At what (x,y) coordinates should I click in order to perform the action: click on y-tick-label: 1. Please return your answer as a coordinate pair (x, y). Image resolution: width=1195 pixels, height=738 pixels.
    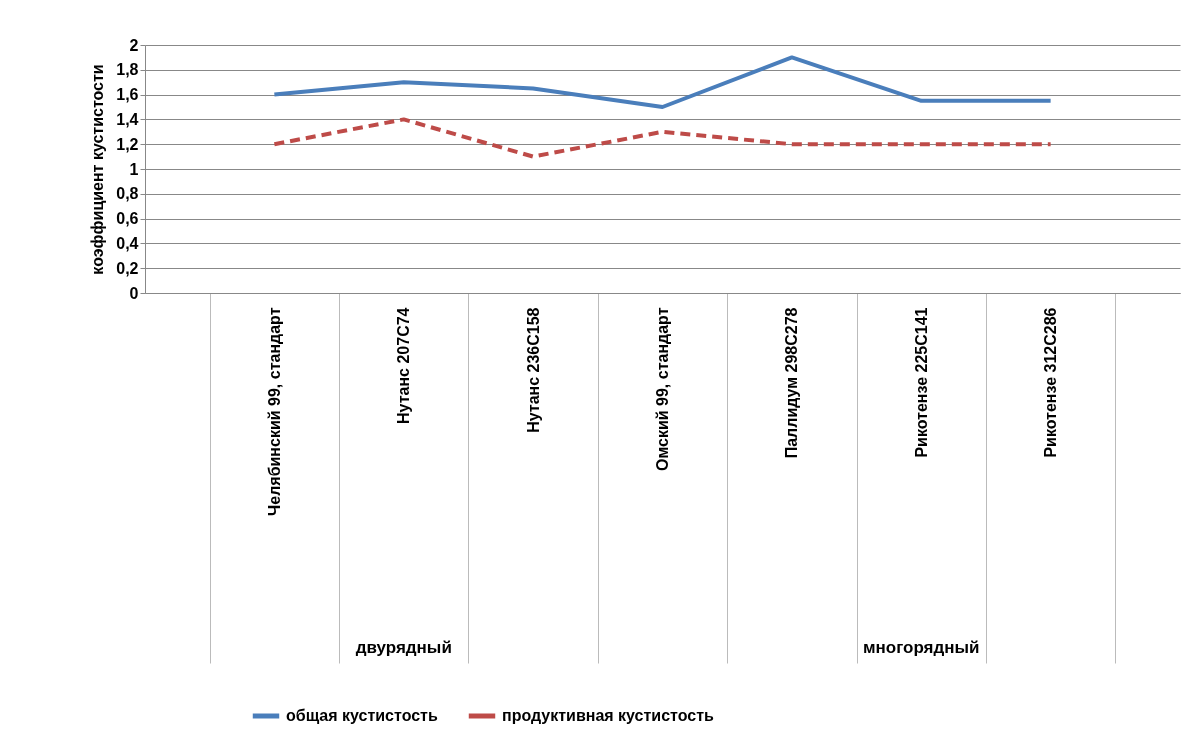
    Looking at the image, I should click on (134, 169).